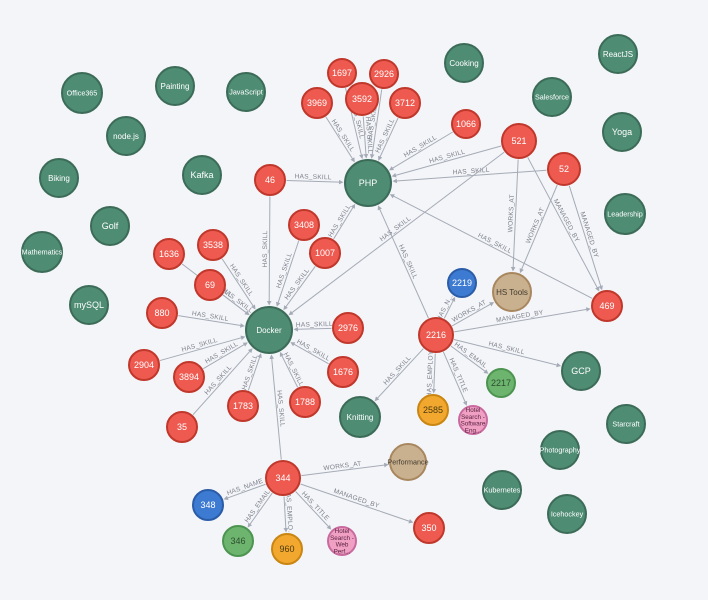 Image resolution: width=708 pixels, height=600 pixels. What do you see at coordinates (343, 372) in the screenshot?
I see `graph-node-1676: 1676` at bounding box center [343, 372].